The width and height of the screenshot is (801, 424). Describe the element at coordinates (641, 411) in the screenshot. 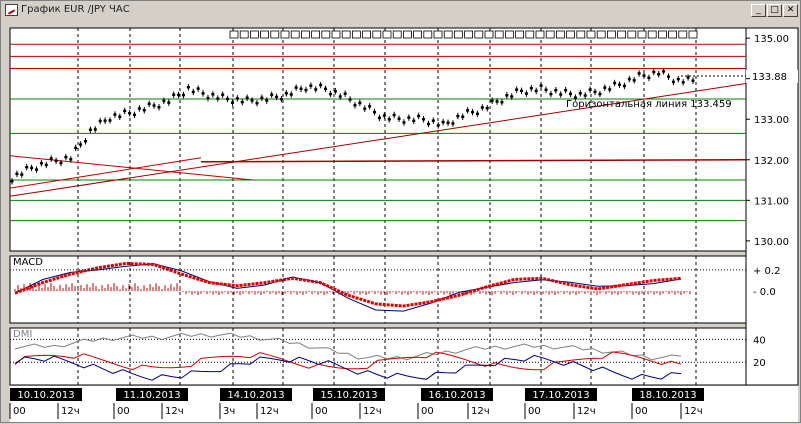

I see `time-tick-label: 00` at that location.